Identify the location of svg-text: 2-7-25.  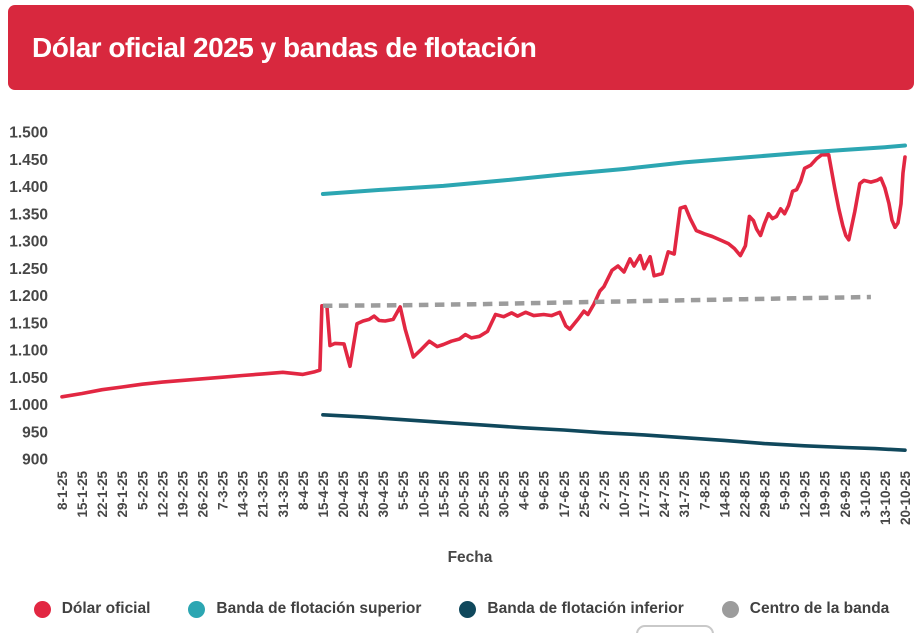
(604, 491).